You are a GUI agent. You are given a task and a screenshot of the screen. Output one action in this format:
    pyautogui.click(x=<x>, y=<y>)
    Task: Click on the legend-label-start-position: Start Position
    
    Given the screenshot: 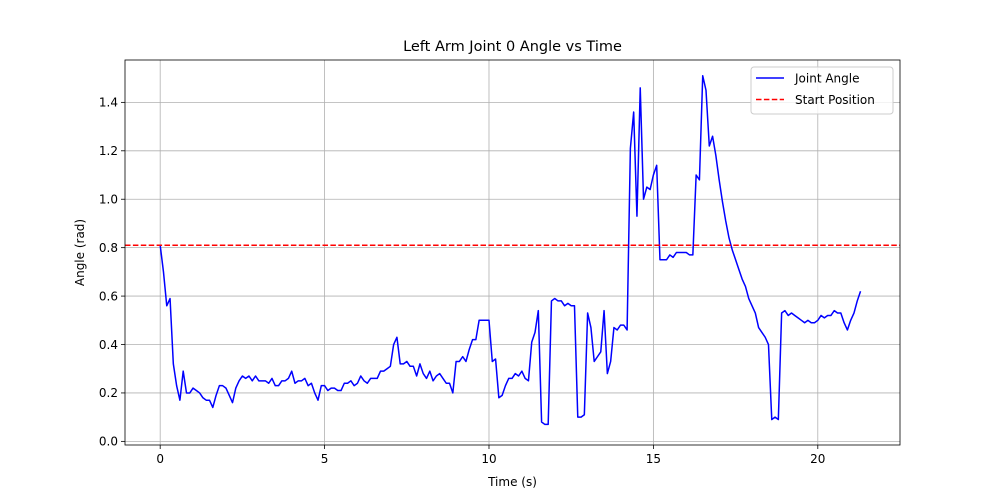 What is the action you would take?
    pyautogui.click(x=835, y=100)
    